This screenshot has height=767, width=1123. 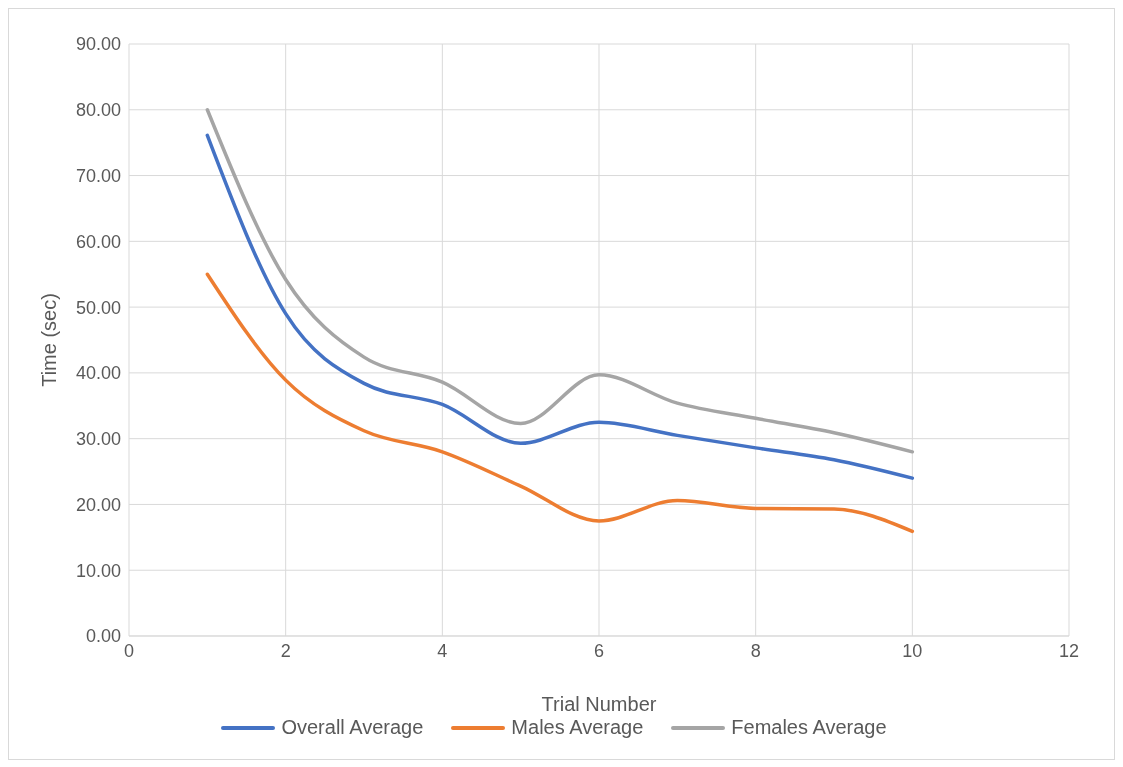 I want to click on y-tick-label: 50.00, so click(x=98, y=307).